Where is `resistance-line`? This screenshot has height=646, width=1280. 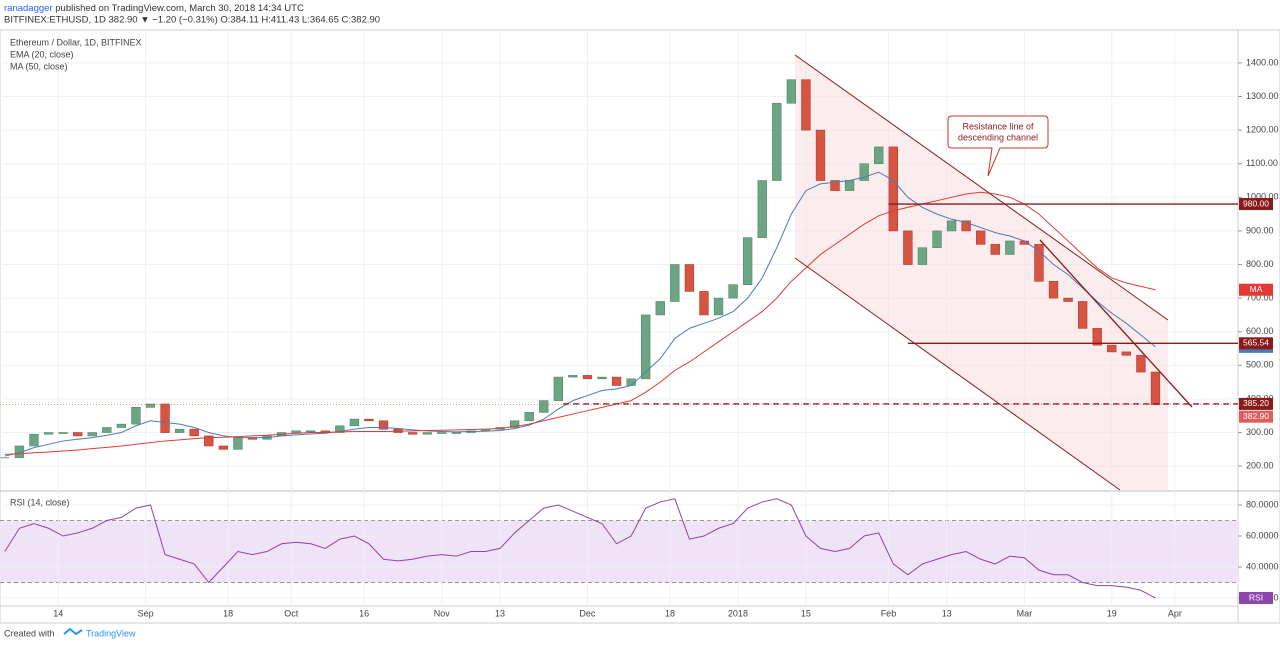 resistance-line is located at coordinates (1116, 323).